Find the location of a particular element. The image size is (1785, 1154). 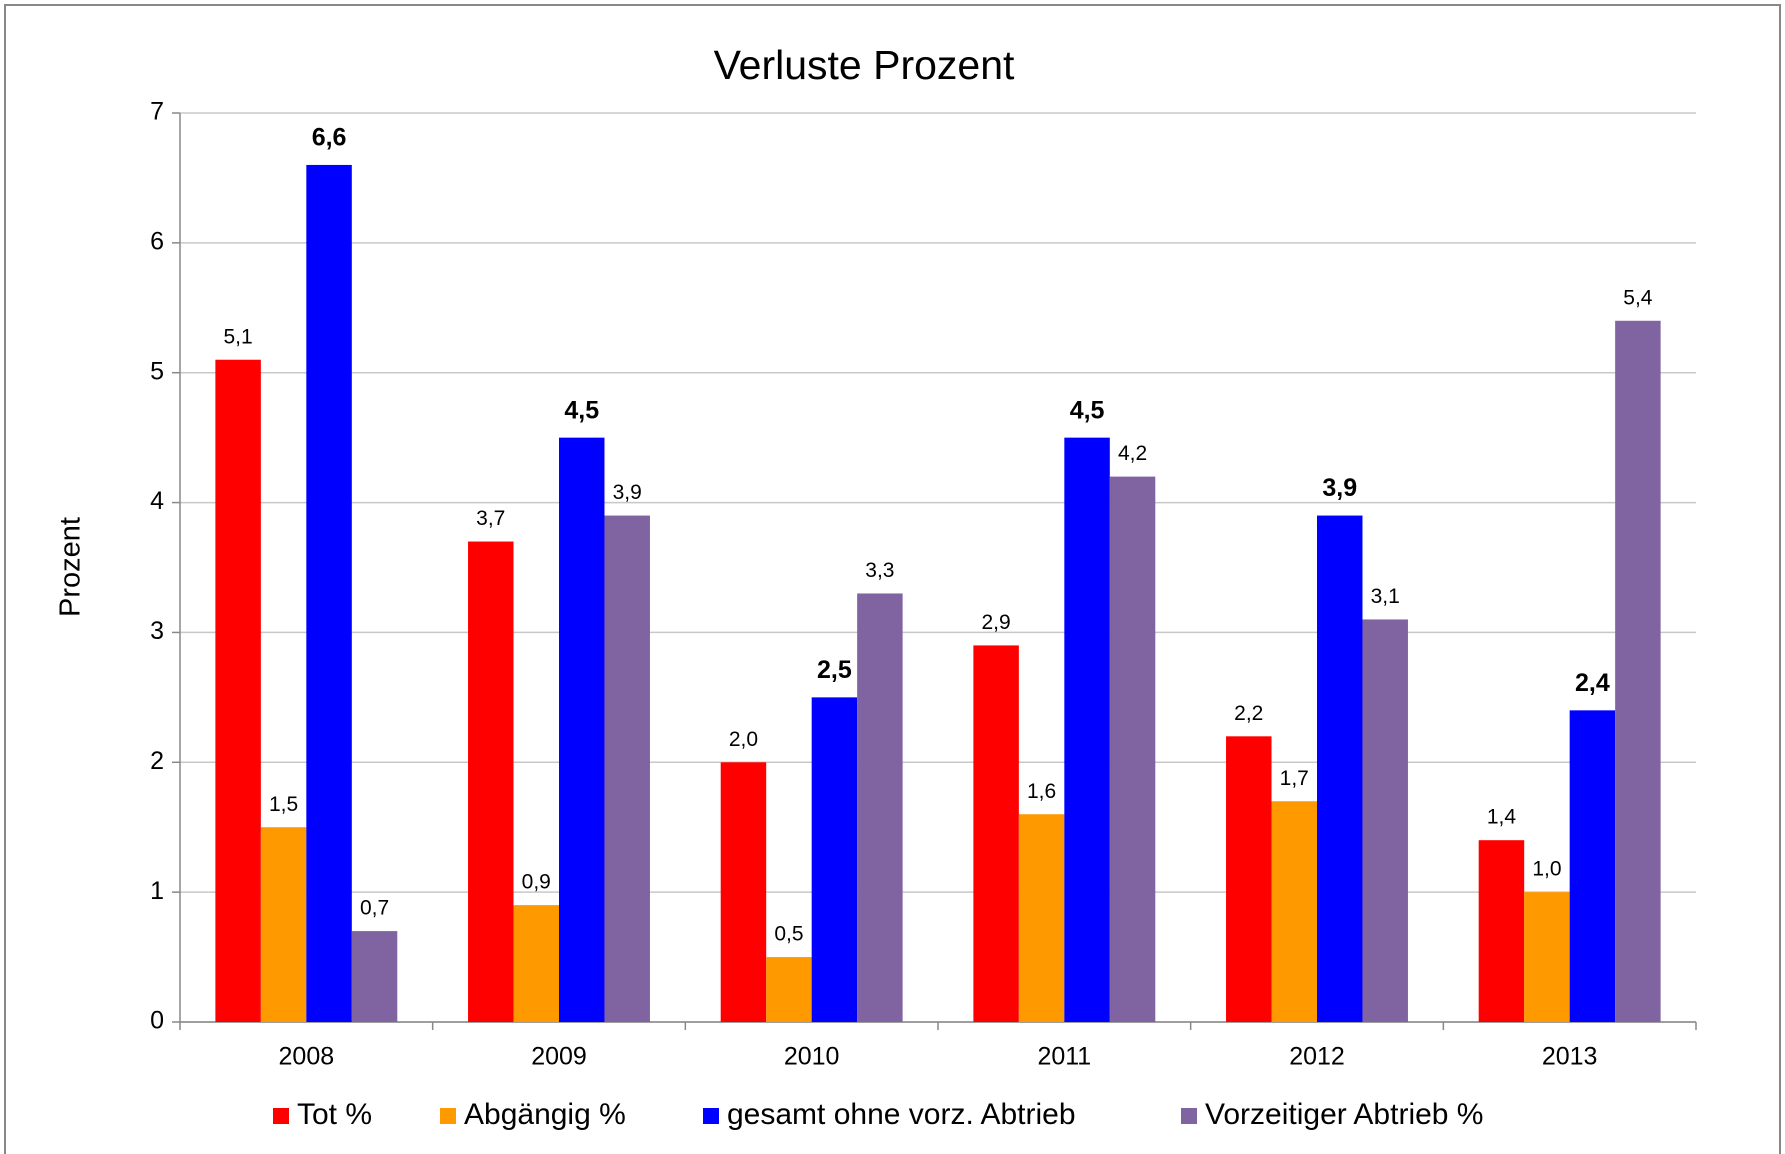

value-label: 2,4 is located at coordinates (1592, 683).